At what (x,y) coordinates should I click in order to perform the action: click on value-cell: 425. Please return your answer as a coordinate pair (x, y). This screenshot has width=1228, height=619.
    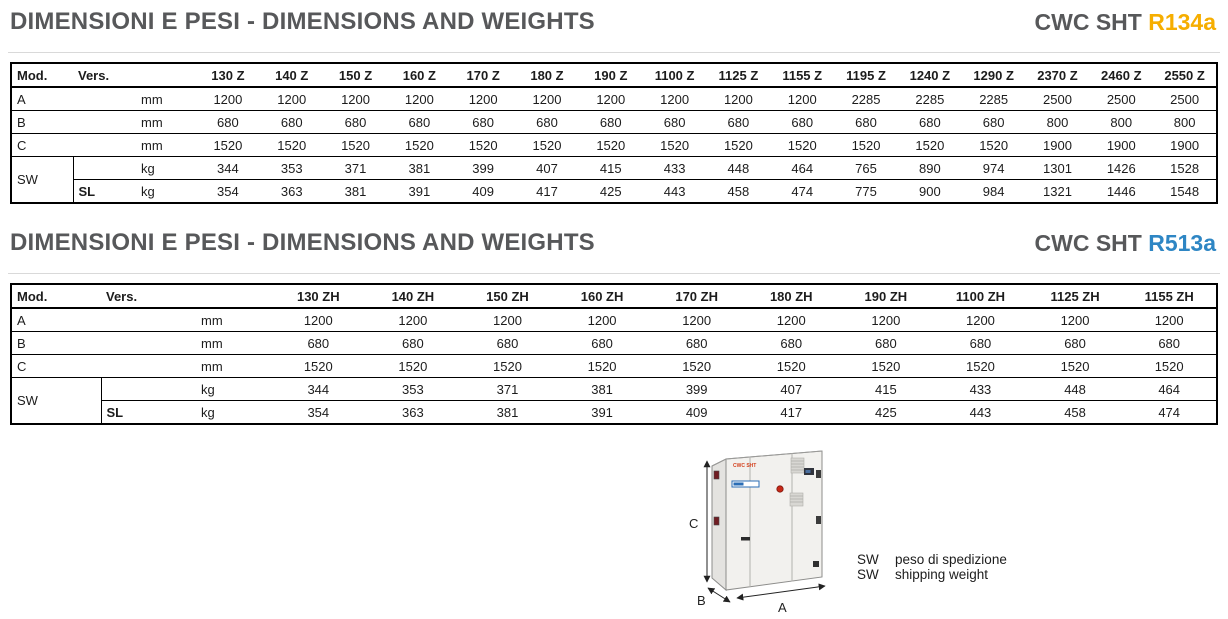
    Looking at the image, I should click on (886, 412).